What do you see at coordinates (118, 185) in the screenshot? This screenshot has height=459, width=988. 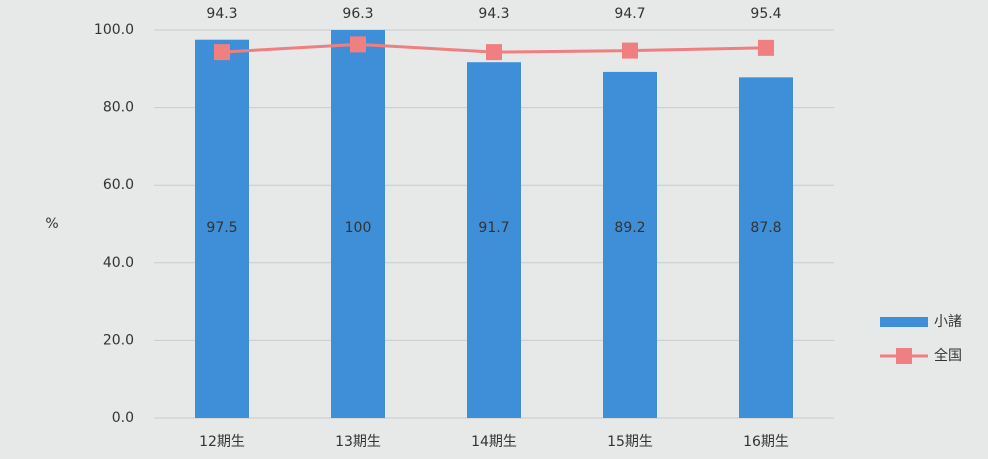 I see `y-tick-label: 60.0` at bounding box center [118, 185].